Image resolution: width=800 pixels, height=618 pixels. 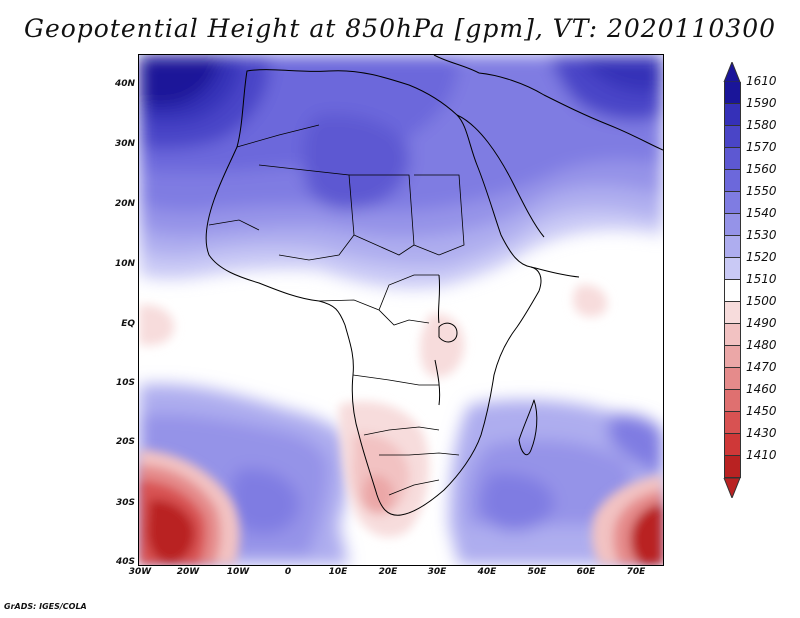 What do you see at coordinates (288, 572) in the screenshot?
I see `lon-label-0: 0` at bounding box center [288, 572].